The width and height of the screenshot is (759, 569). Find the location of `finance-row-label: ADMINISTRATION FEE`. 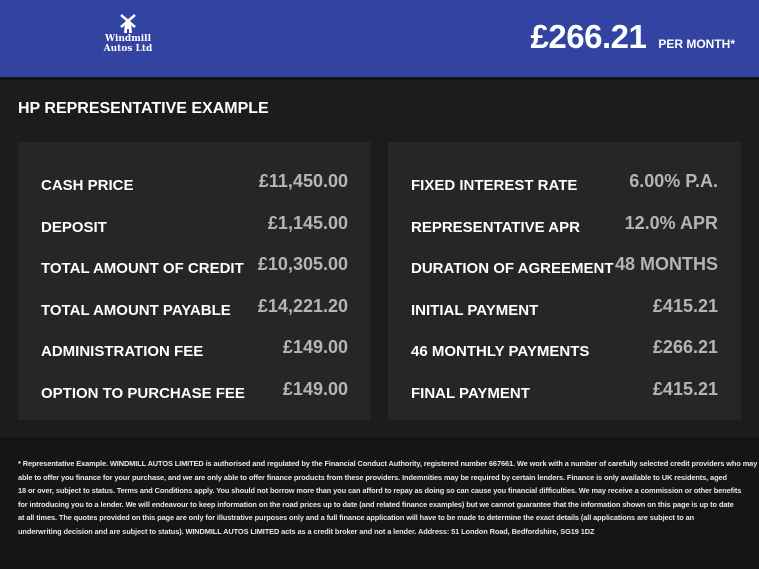

finance-row-label: ADMINISTRATION FEE is located at coordinates (122, 351).